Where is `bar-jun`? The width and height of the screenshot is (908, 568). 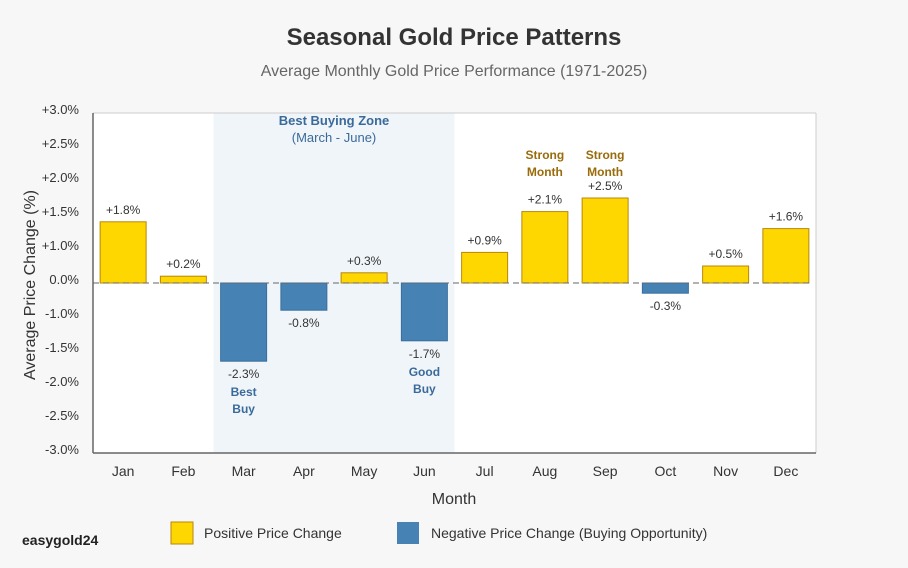 bar-jun is located at coordinates (424, 312).